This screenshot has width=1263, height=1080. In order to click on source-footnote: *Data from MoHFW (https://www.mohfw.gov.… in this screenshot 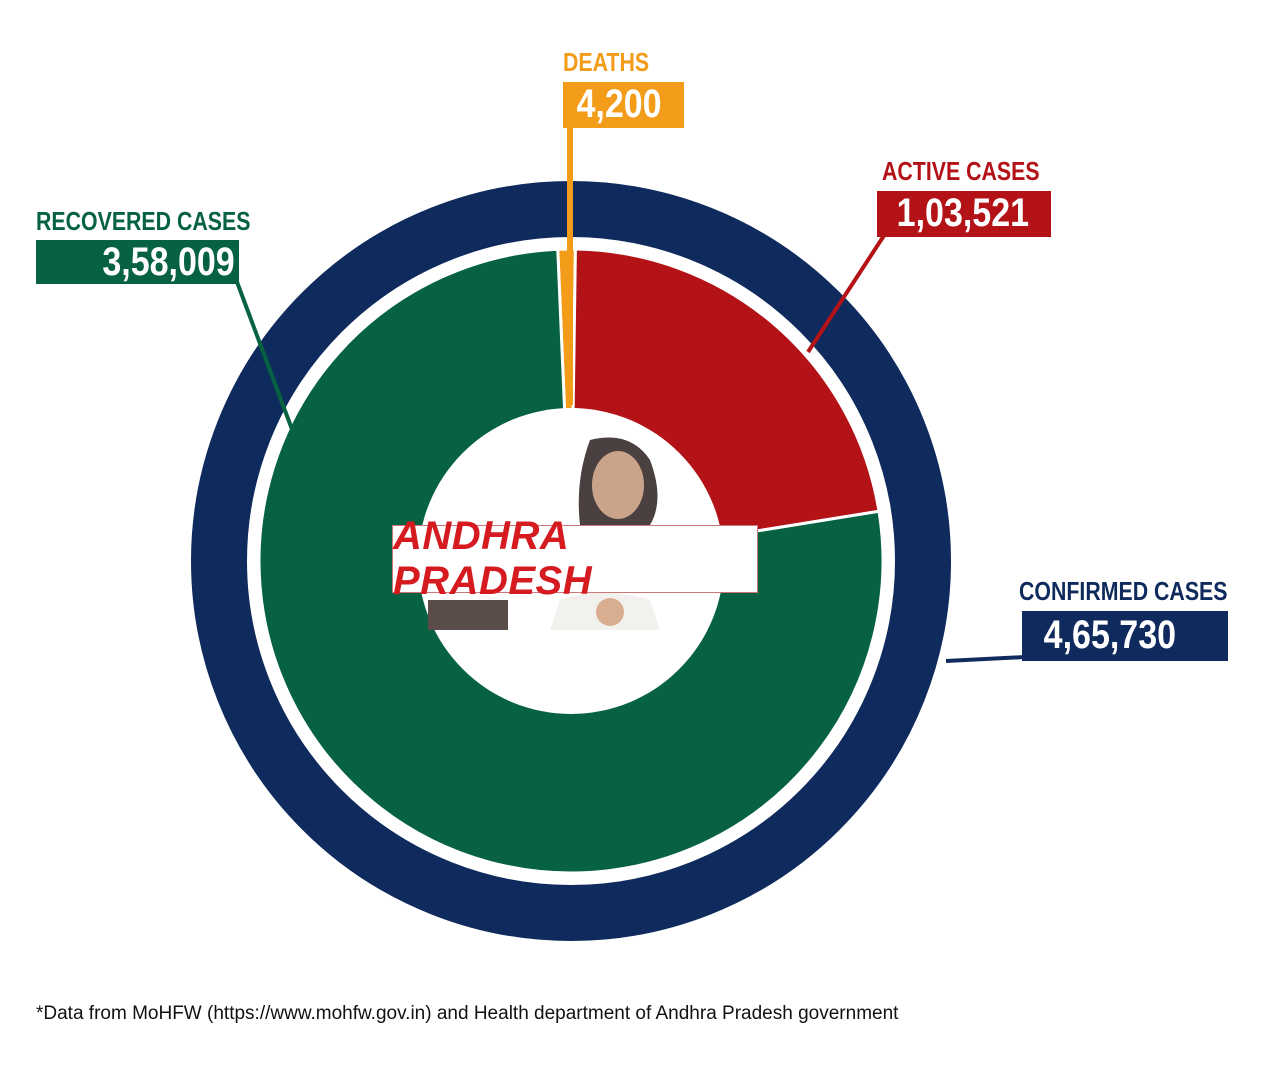, I will do `click(467, 1013)`.